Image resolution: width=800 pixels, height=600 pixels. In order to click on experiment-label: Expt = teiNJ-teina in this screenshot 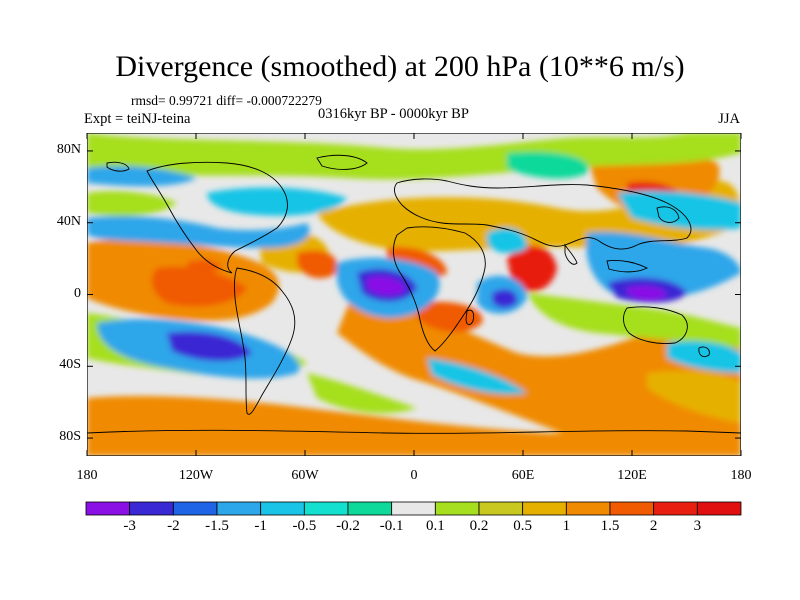, I will do `click(137, 119)`.